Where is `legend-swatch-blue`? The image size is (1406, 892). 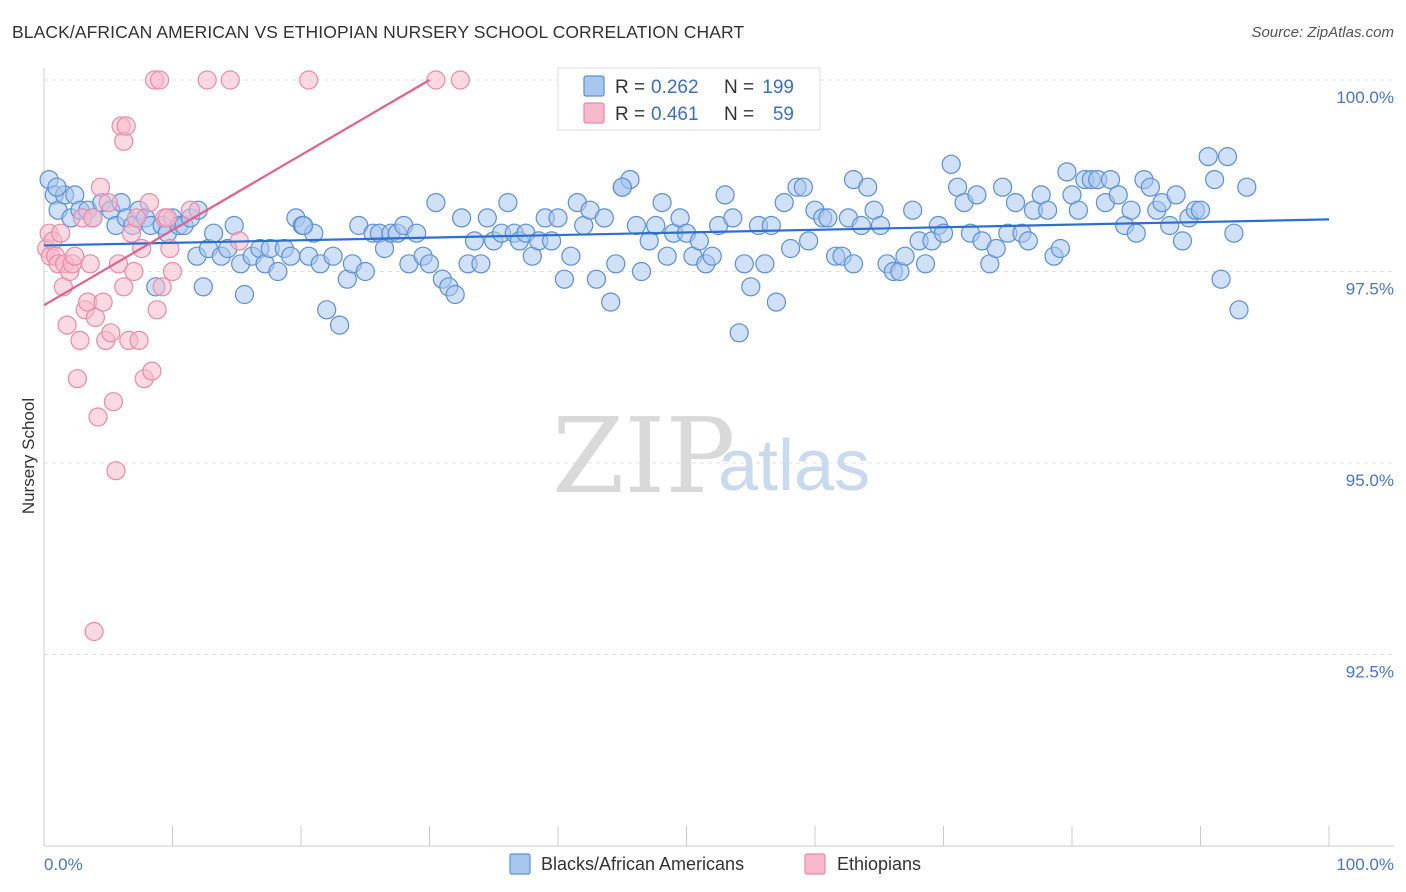
legend-swatch-blue is located at coordinates (594, 86).